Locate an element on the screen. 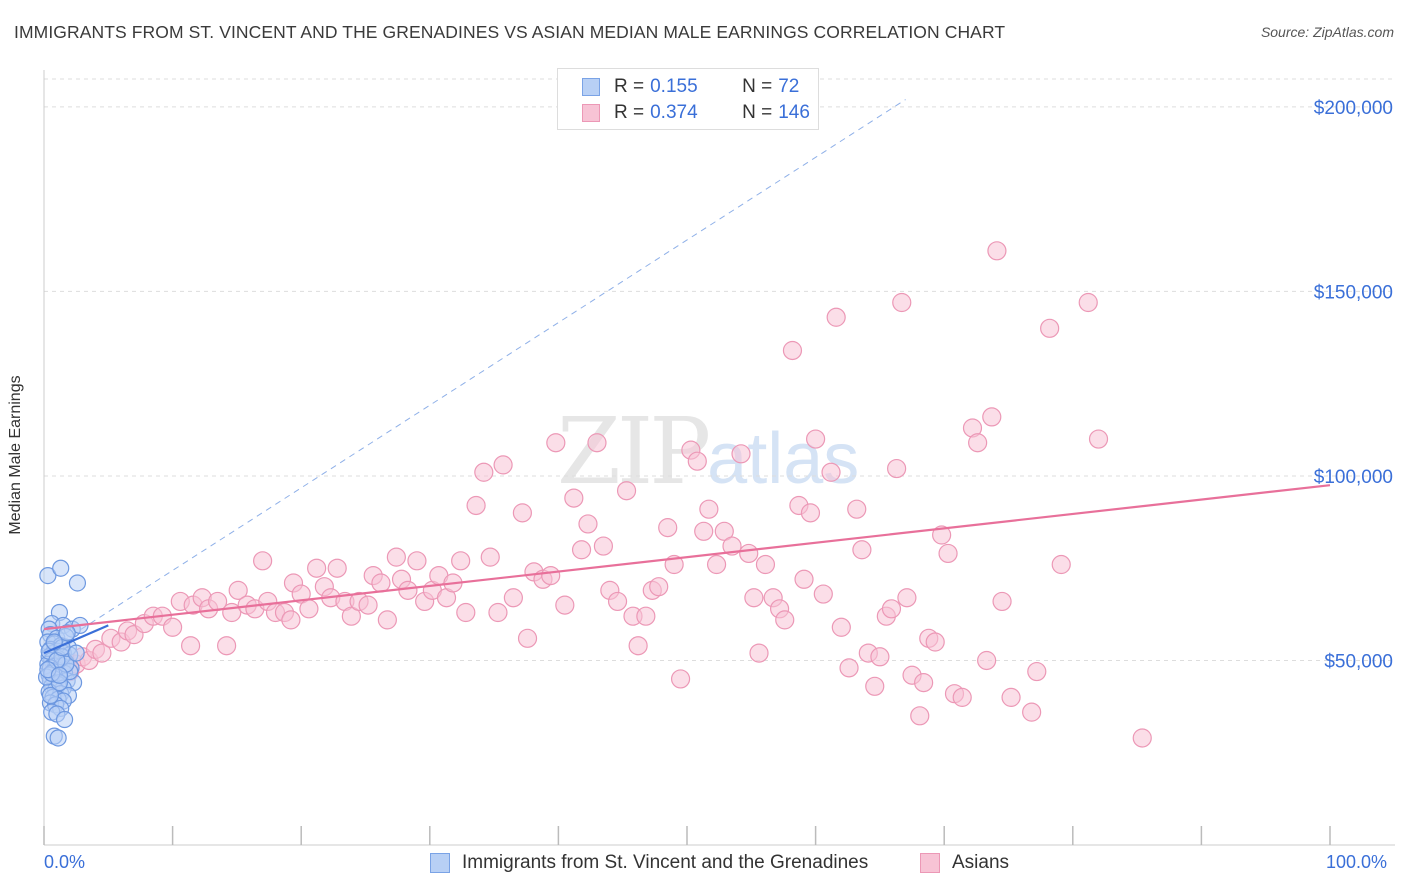  legend-row-immigrants: R = 0.155 N = 72 is located at coordinates (690, 87).